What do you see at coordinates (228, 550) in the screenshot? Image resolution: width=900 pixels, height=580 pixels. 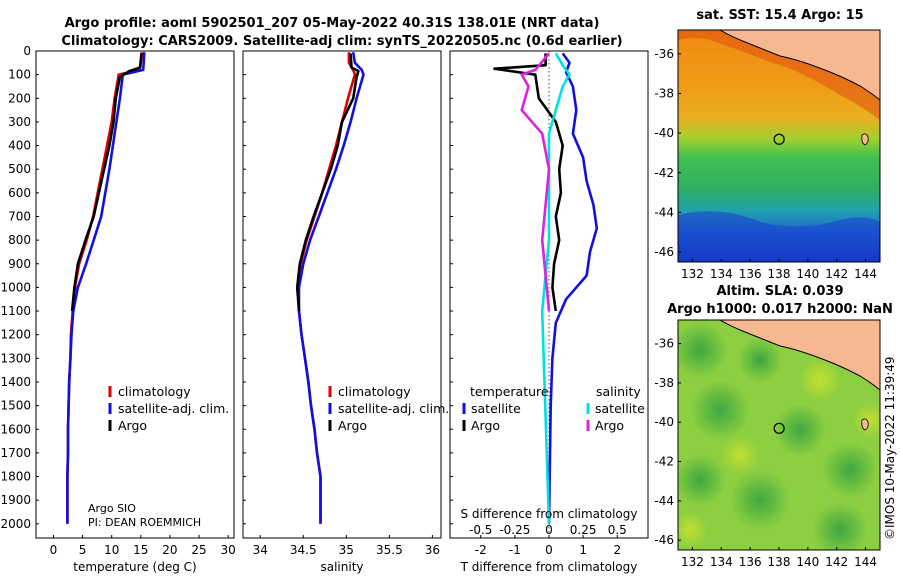 I see `x-tick-label: 30` at bounding box center [228, 550].